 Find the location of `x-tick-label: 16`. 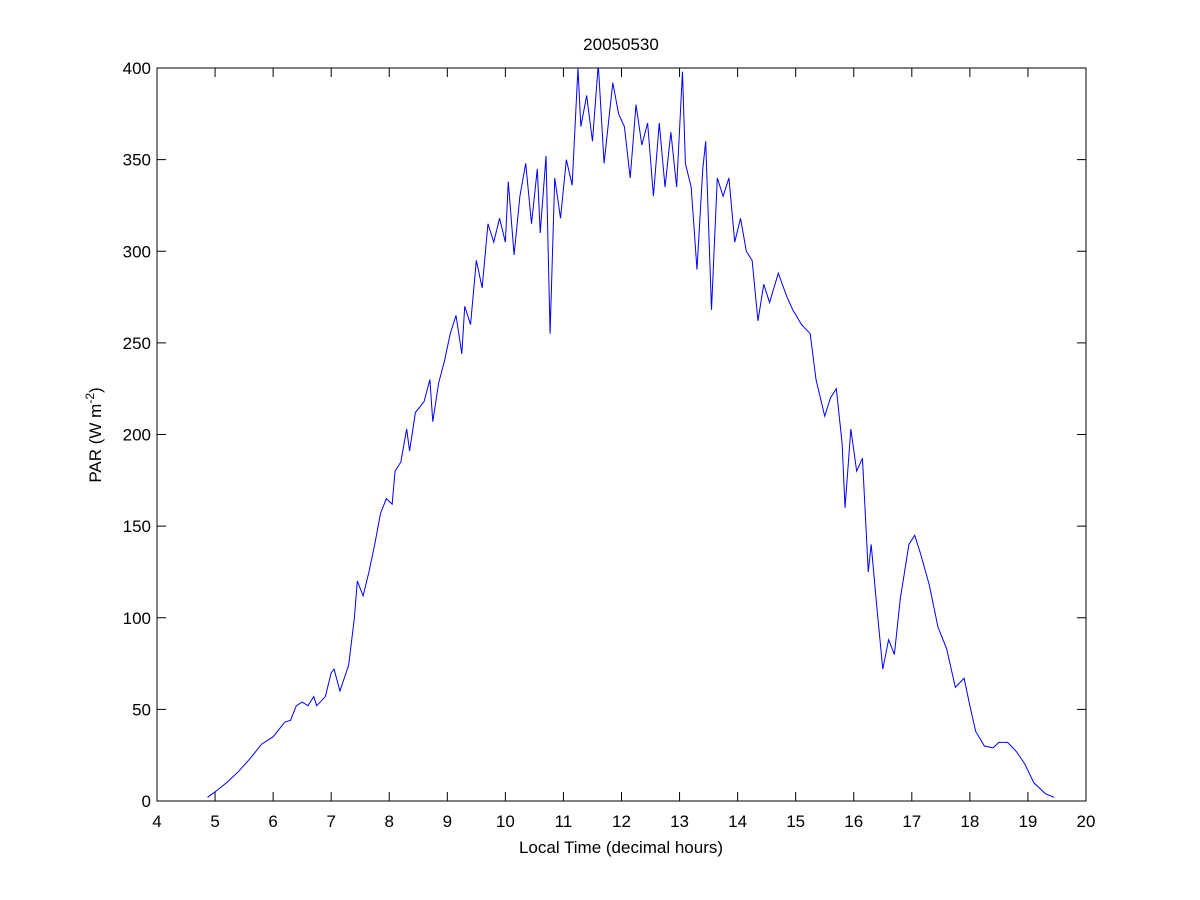

x-tick-label: 16 is located at coordinates (853, 821).